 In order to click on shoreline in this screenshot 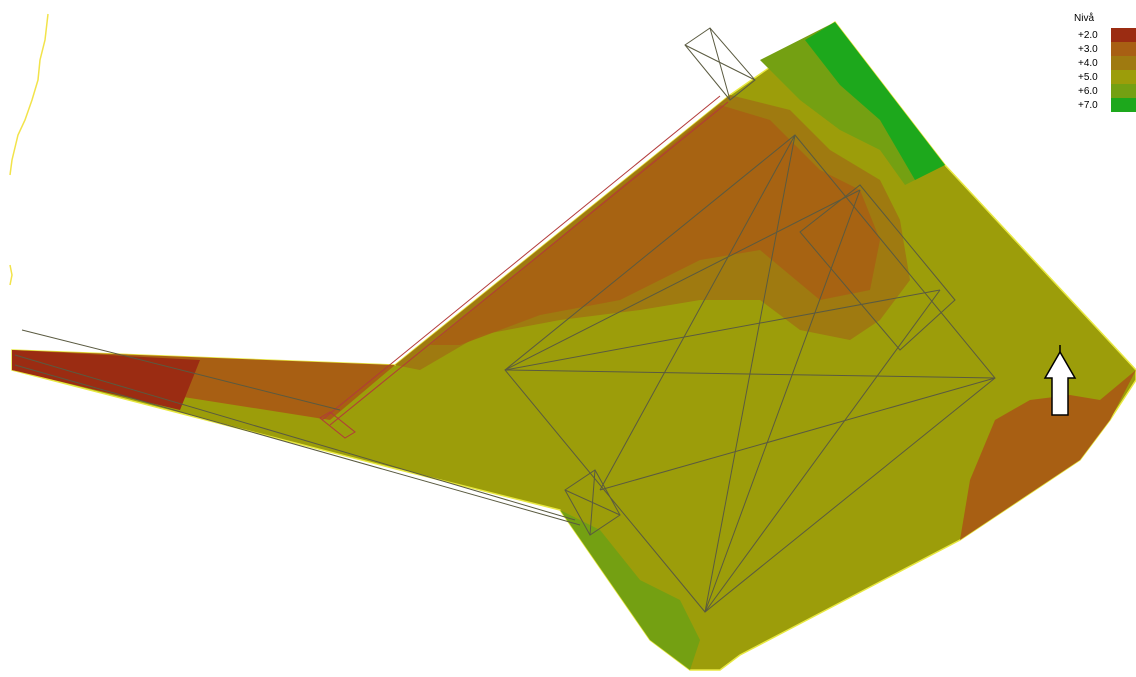, I will do `click(29, 94)`.